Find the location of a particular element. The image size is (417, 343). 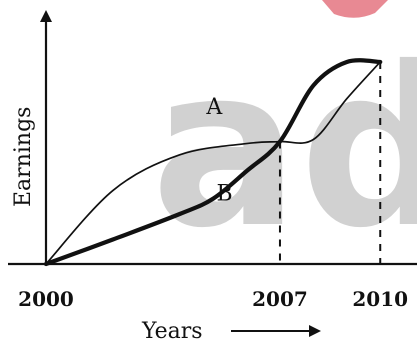

guides-layer is located at coordinates (330, 162).